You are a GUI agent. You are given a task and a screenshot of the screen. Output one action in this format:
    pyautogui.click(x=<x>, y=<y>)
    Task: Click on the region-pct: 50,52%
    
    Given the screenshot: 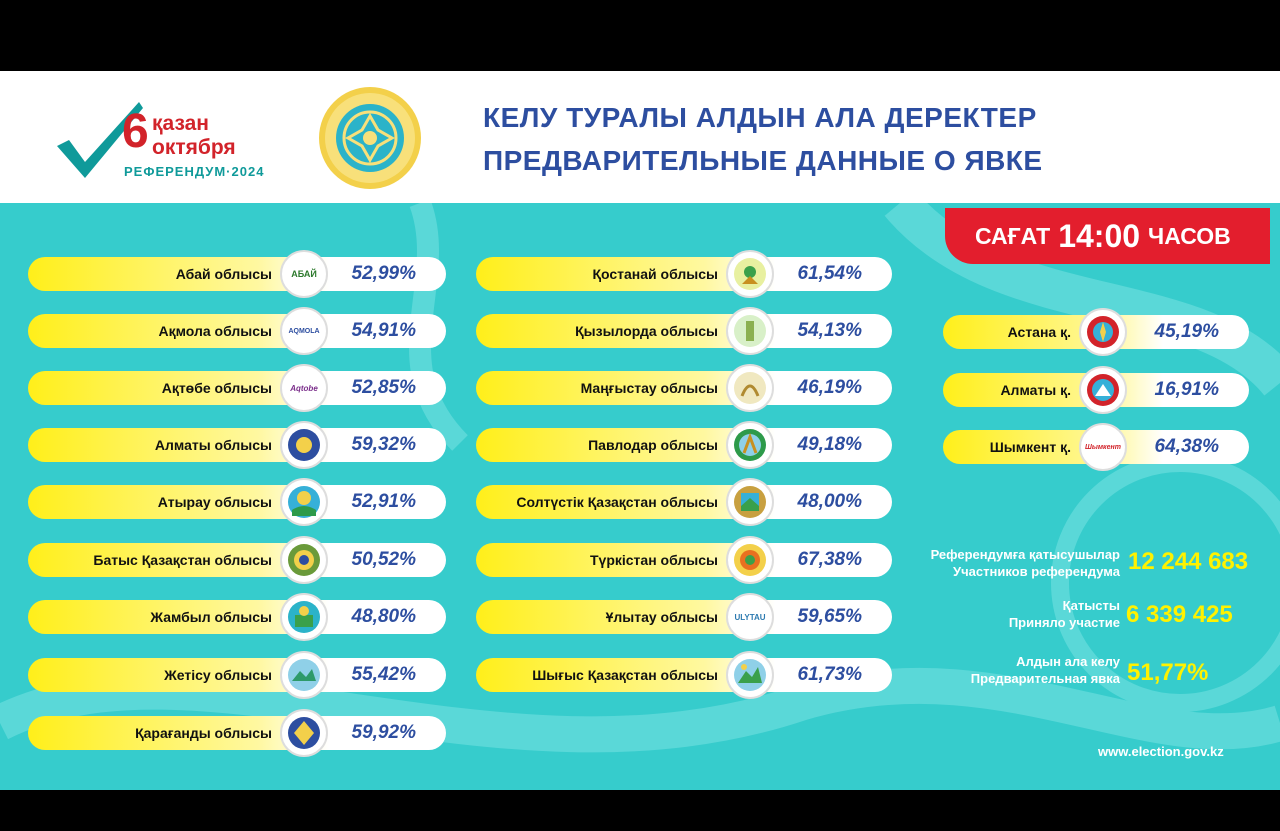 What is the action you would take?
    pyautogui.click(x=383, y=559)
    